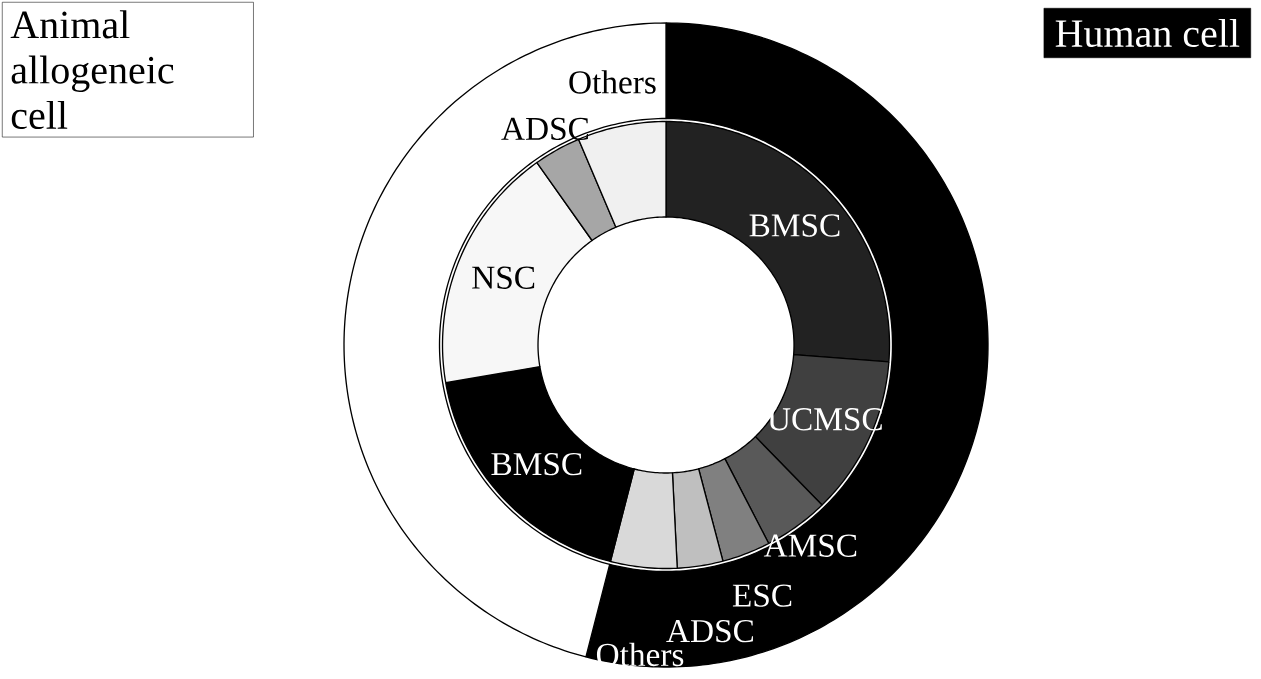 The height and width of the screenshot is (679, 1261). Describe the element at coordinates (762, 595) in the screenshot. I see `slice-label: ESC` at that location.